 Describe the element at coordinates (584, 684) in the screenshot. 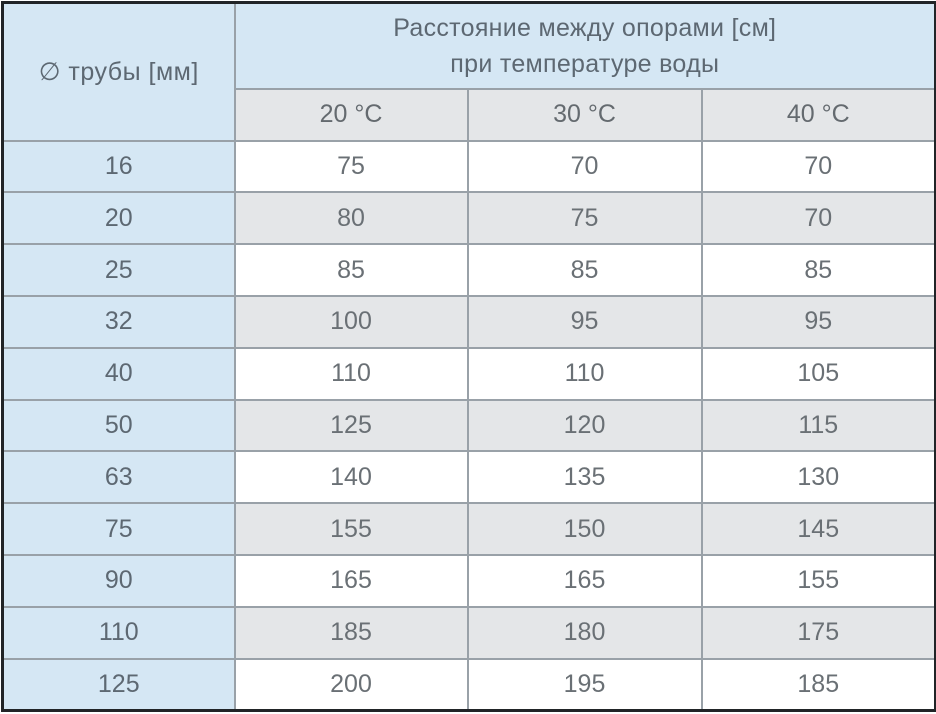

I see `distance-cell: 195` at that location.